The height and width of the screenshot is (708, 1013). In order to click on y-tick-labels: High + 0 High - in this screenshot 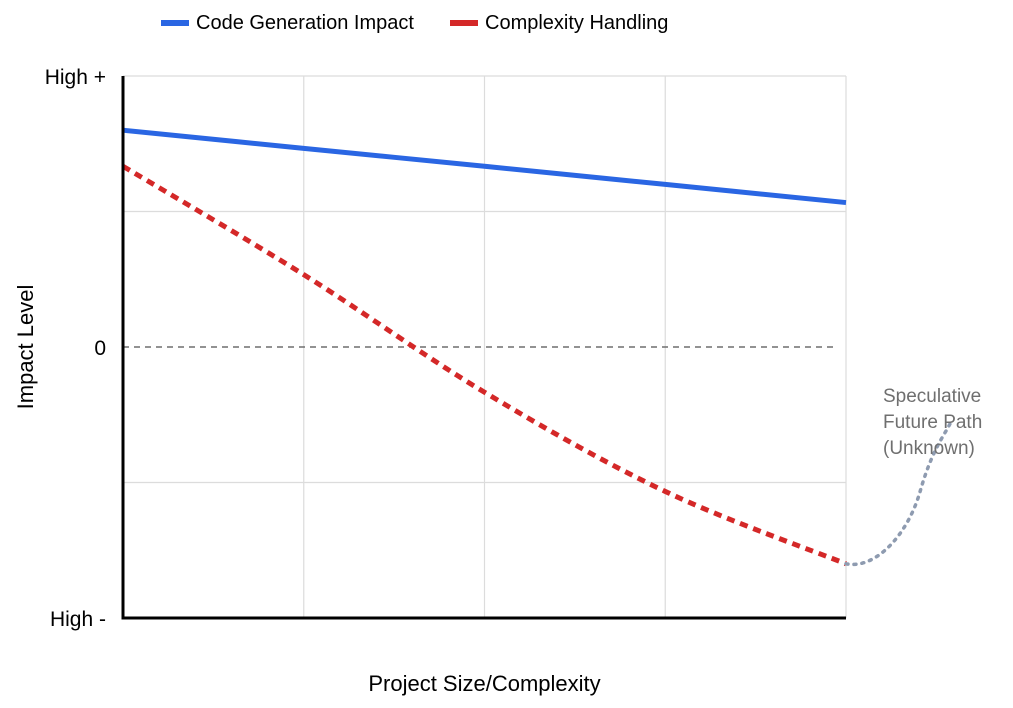, I will do `click(75, 348)`.